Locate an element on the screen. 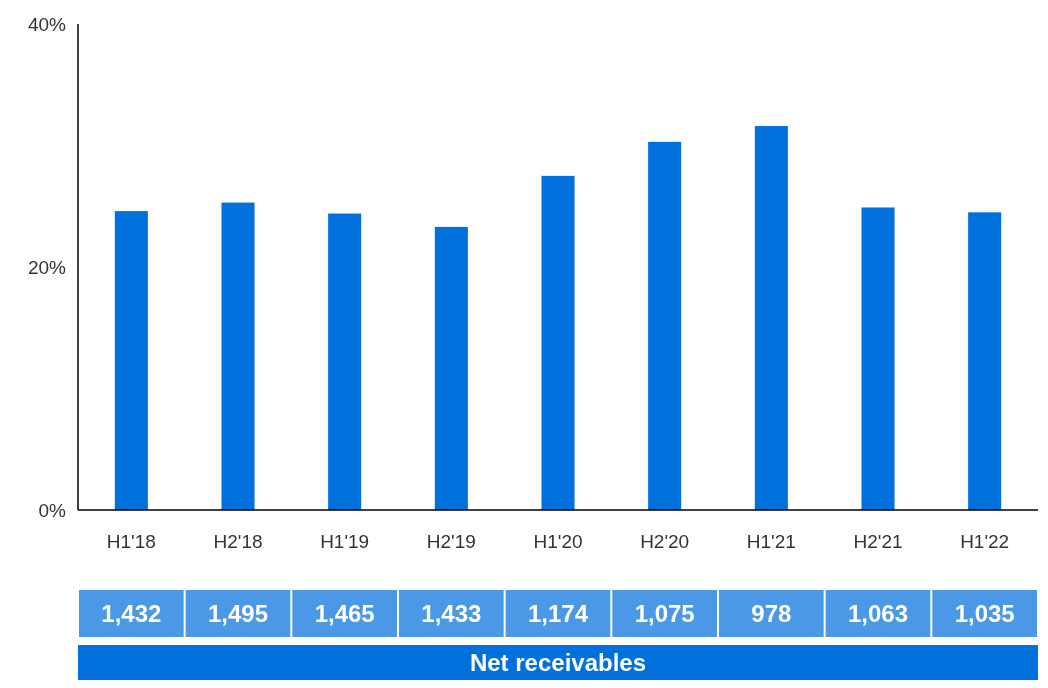 The width and height of the screenshot is (1048, 688). text: 1,433 is located at coordinates (451, 614).